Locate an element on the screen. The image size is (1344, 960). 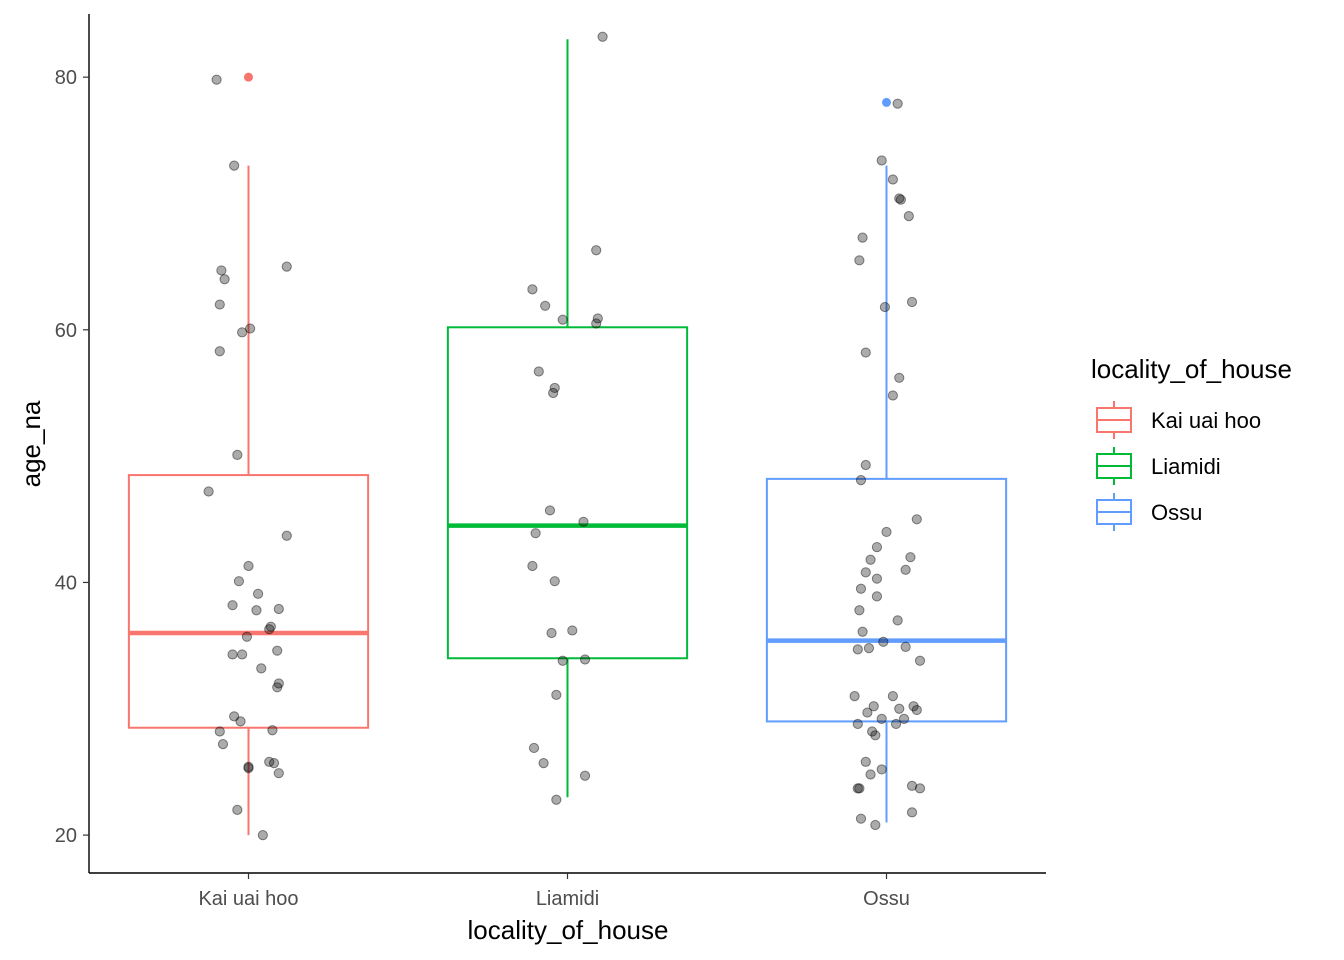
legend-item-ossu: Ossu is located at coordinates (1149, 512).